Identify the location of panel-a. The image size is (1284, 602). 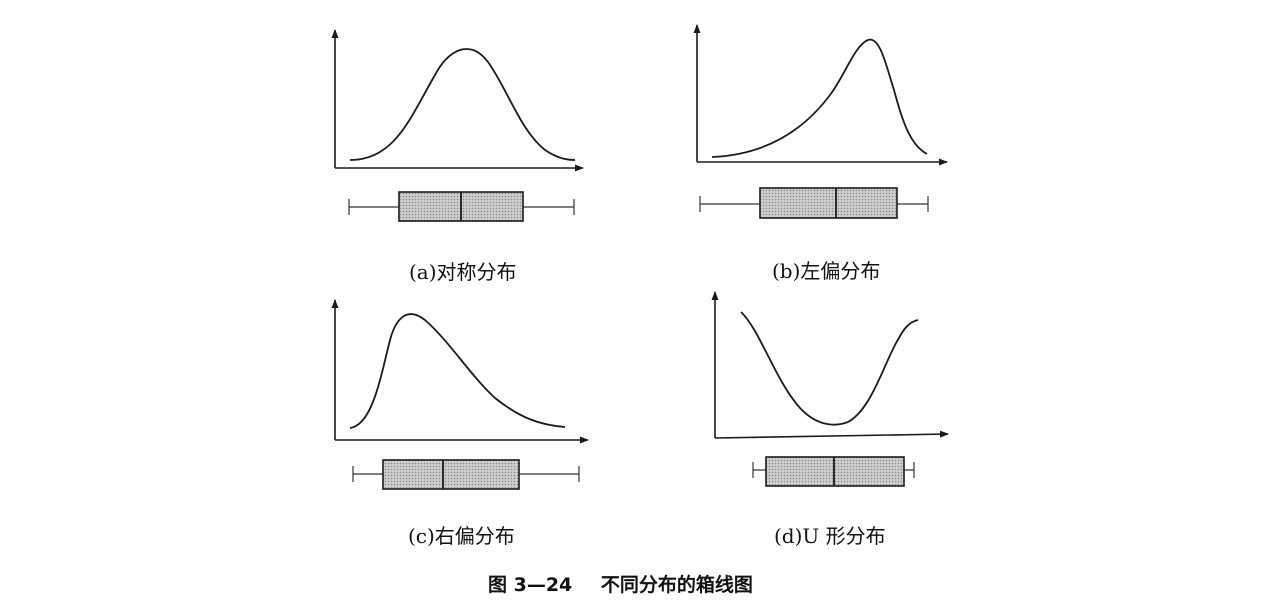
(457, 125).